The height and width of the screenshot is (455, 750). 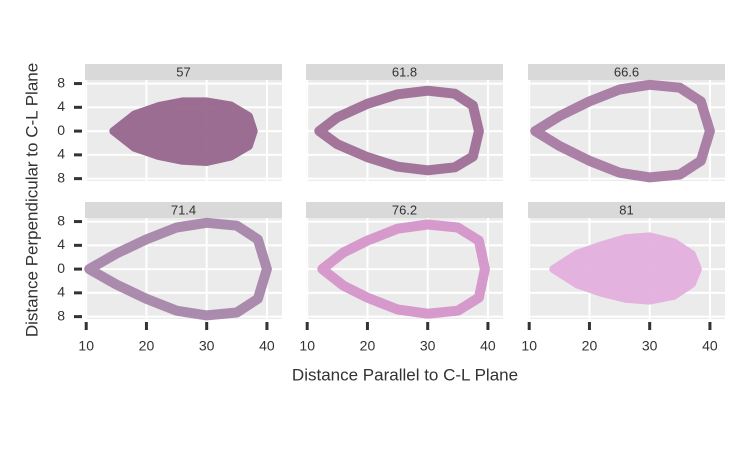 I want to click on facet-title: 81, so click(x=626, y=209).